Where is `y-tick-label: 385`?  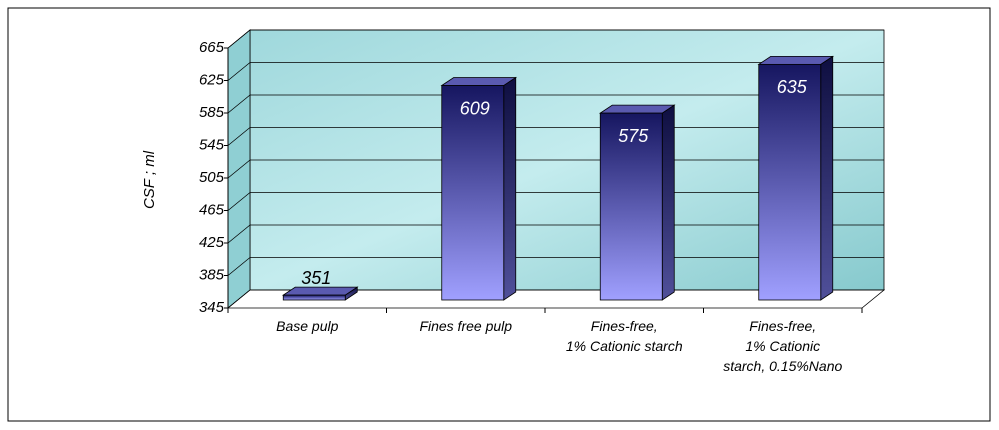
y-tick-label: 385 is located at coordinates (212, 274).